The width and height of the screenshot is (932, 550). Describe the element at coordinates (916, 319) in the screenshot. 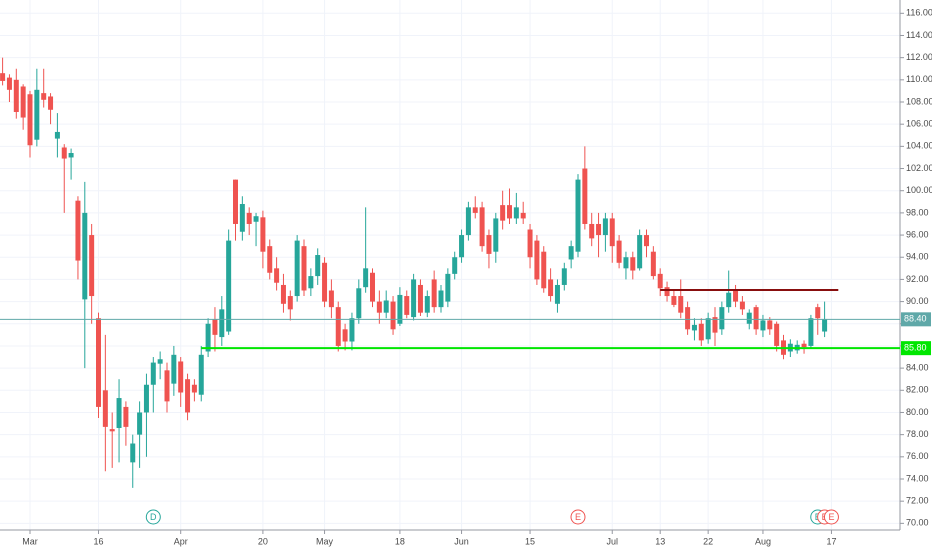

I see `price-label-box` at that location.